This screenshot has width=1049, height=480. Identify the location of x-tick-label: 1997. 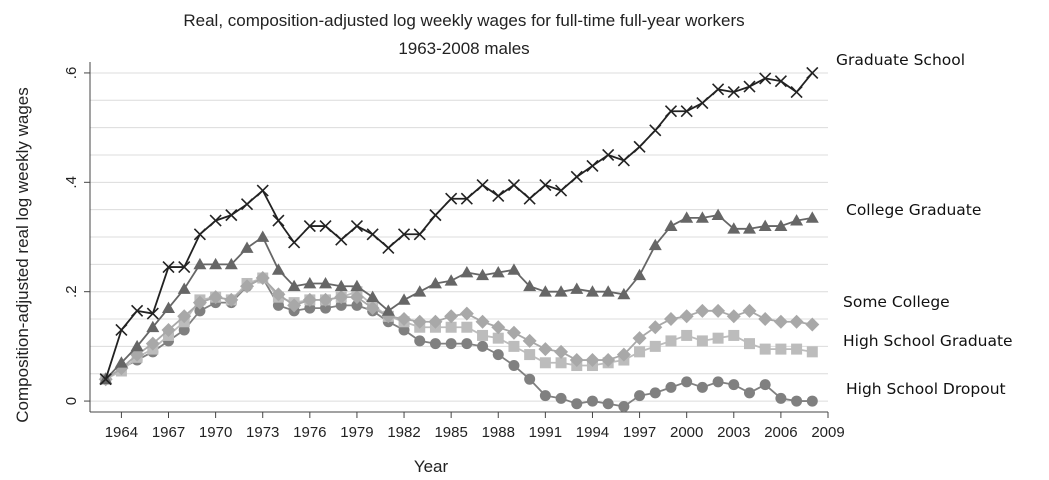
(639, 432).